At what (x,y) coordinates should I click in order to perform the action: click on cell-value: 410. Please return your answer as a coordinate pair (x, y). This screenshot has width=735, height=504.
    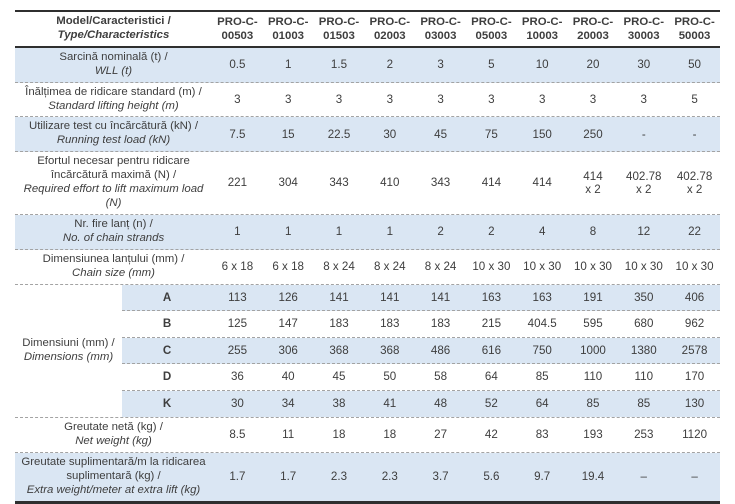
    Looking at the image, I should click on (390, 183).